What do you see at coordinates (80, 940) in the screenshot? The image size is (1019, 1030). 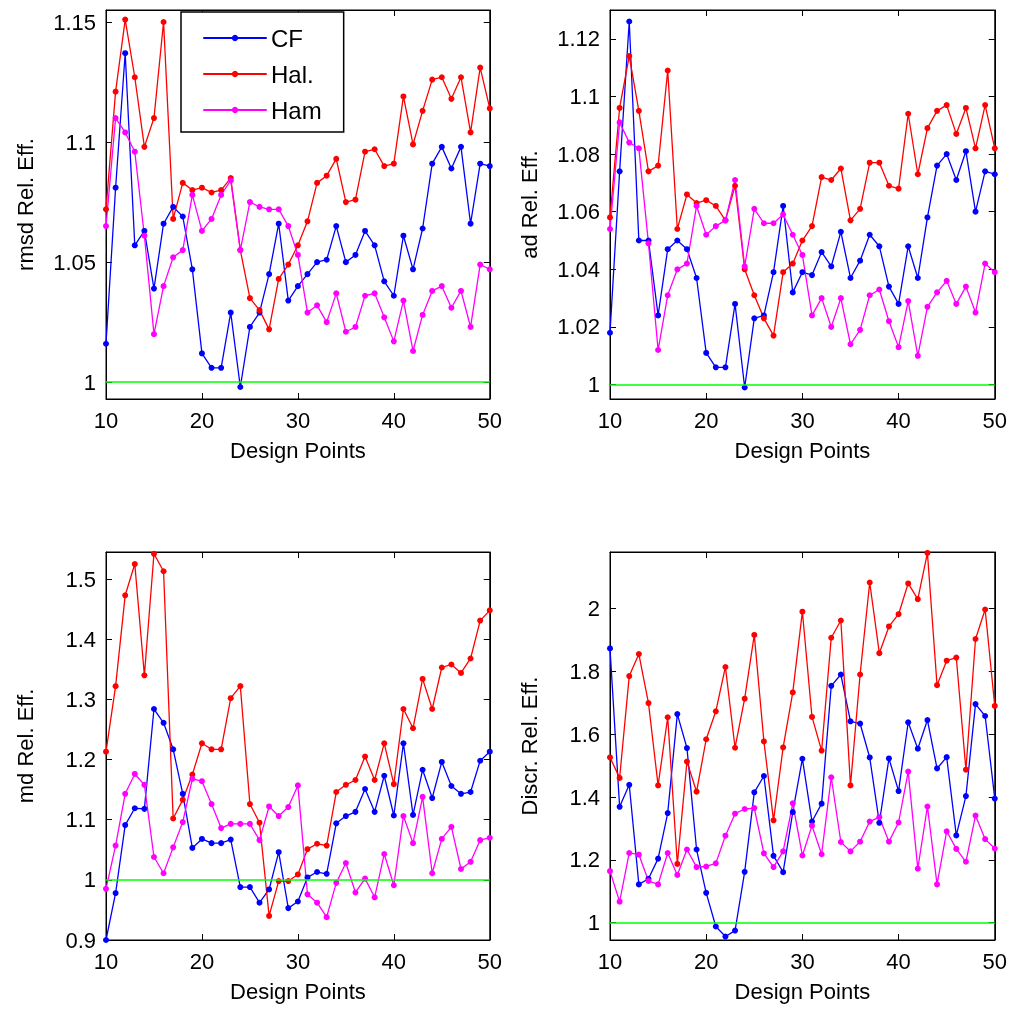 I see `y-tick-label: 0.9` at bounding box center [80, 940].